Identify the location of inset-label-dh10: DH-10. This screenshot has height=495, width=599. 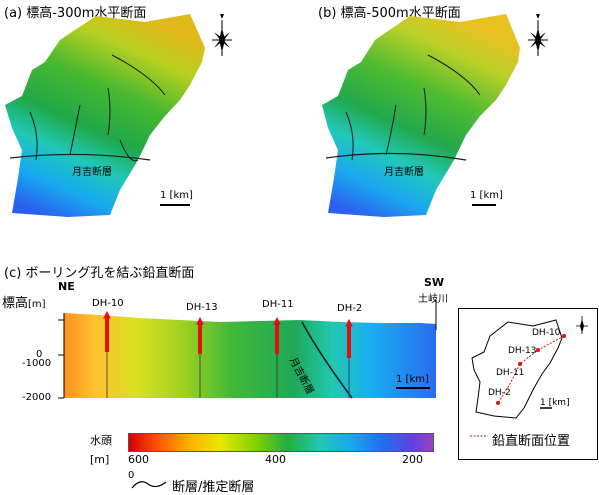
(546, 333).